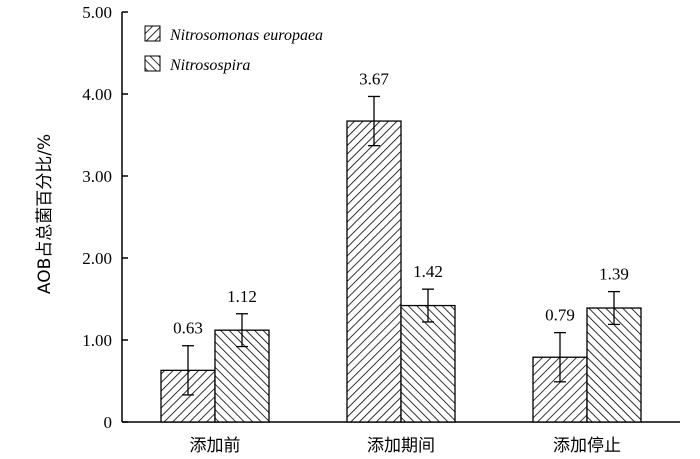 Image resolution: width=700 pixels, height=459 pixels. What do you see at coordinates (233, 49) in the screenshot?
I see `legend: Nitrosomonas europaea Nitrosospira` at bounding box center [233, 49].